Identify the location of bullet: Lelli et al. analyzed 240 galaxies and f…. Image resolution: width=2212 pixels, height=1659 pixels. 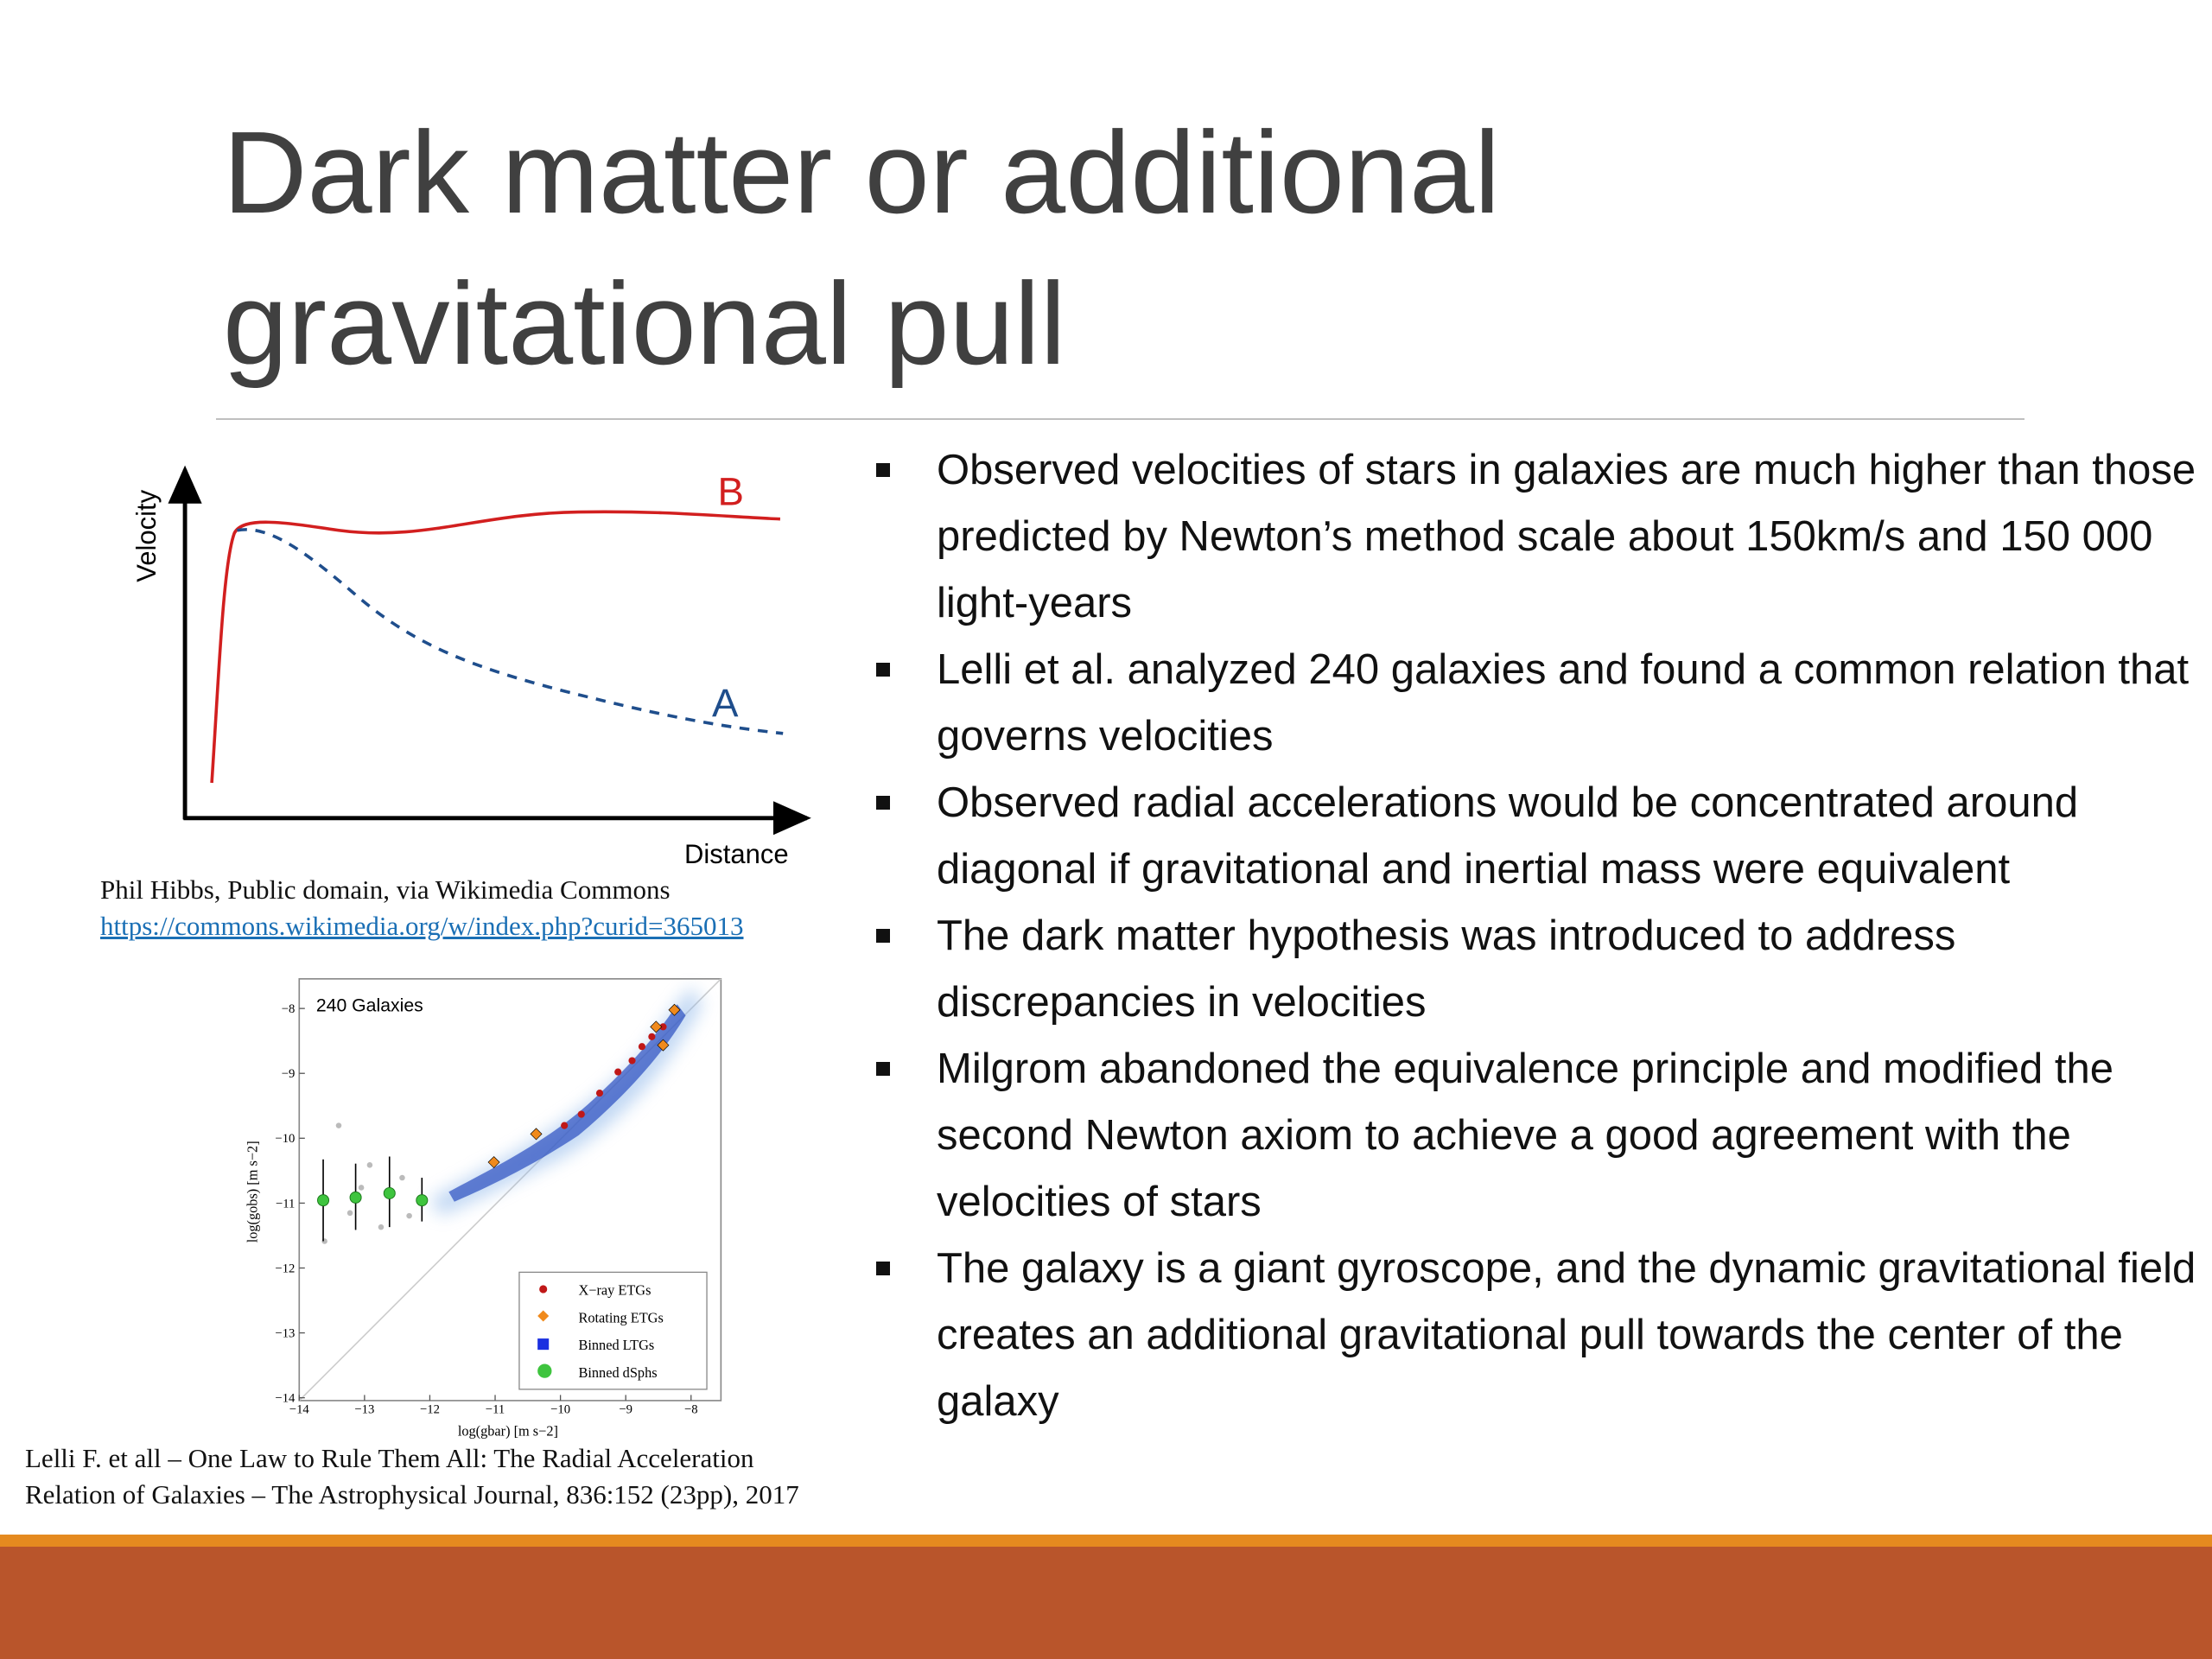
(1537, 703).